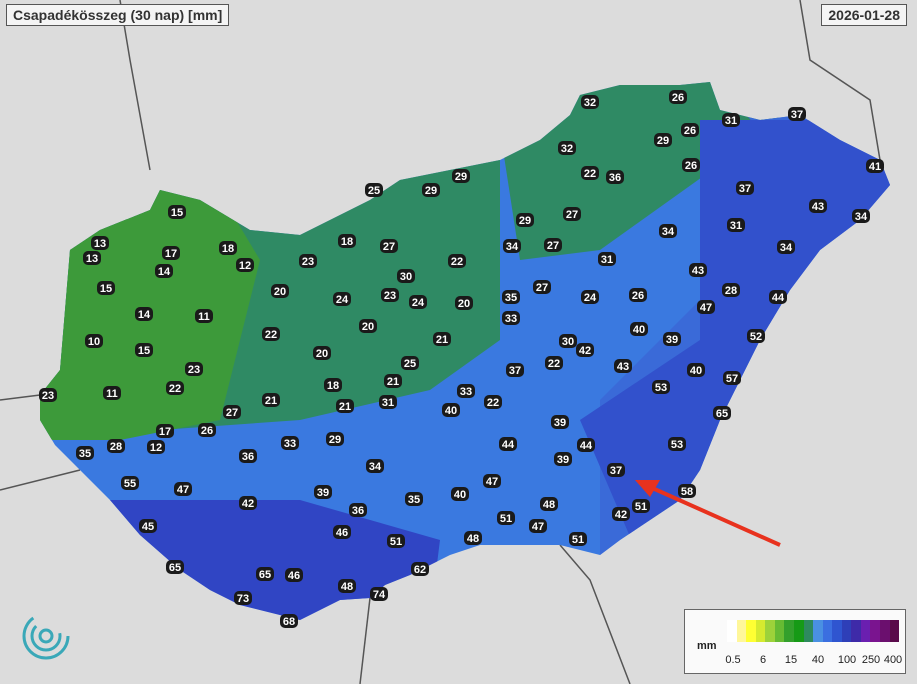 This screenshot has height=684, width=917. Describe the element at coordinates (492, 482) in the screenshot. I see `station-value: 47` at that location.